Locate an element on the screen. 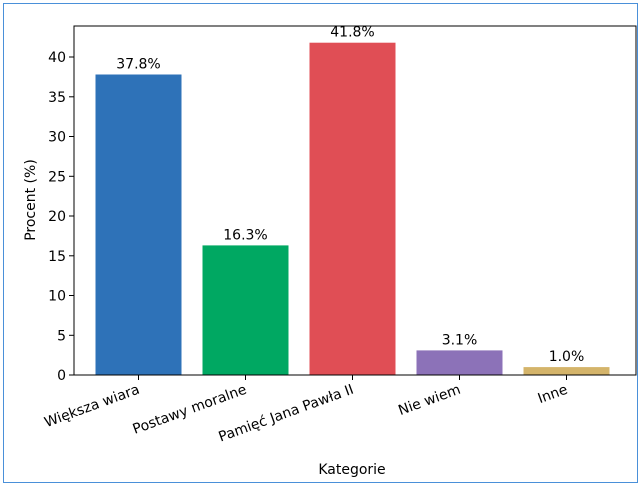 Image resolution: width=643 pixels, height=486 pixels. x-tick-label-0: Większa wiara is located at coordinates (92, 406).